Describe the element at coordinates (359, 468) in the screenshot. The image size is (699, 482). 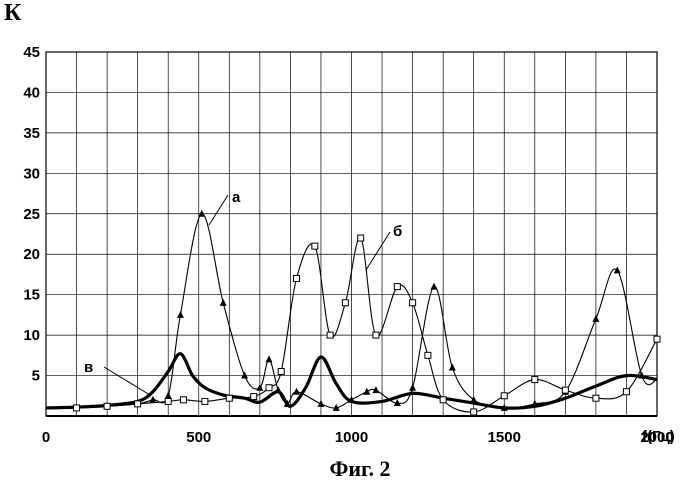
I see `figure-caption: Фиг. 2` at that location.